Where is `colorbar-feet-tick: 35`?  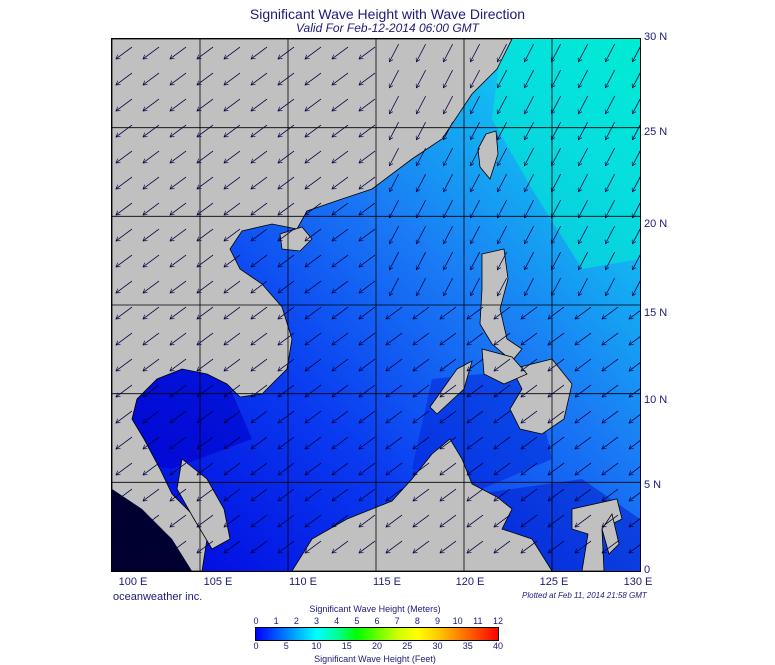
colorbar-feet-tick: 35 is located at coordinates (467, 646).